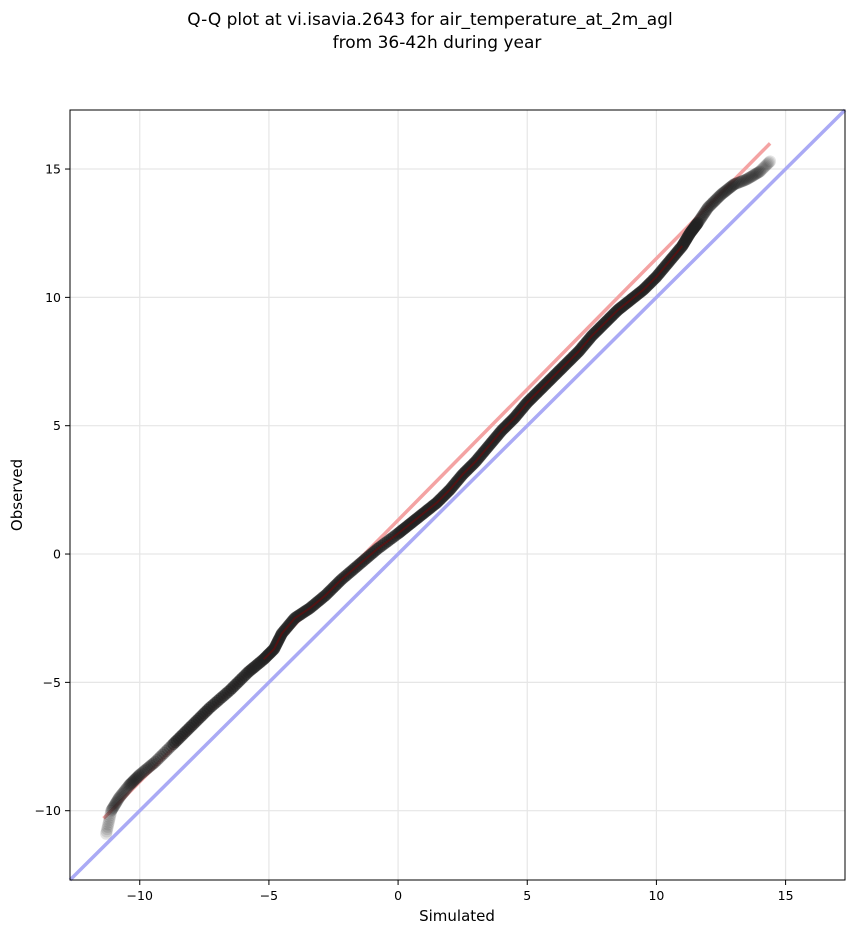 This screenshot has height=934, width=854. I want to click on y-tick-label: −10, so click(48, 810).